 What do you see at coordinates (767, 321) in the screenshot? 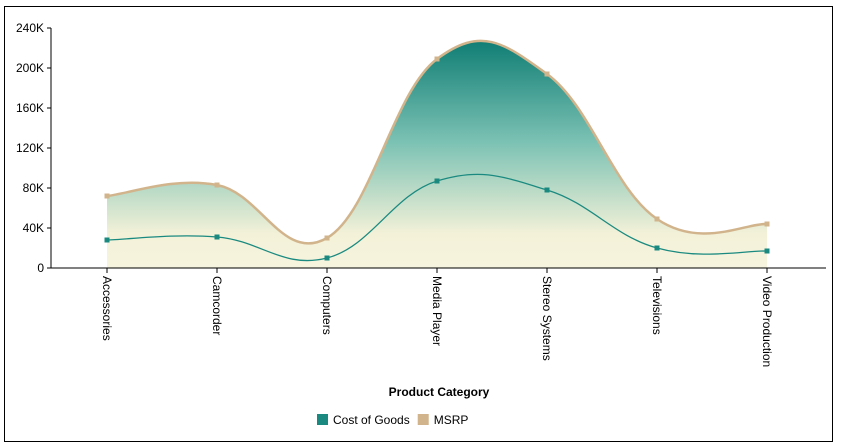
I see `x-tick-label: Video Production` at bounding box center [767, 321].